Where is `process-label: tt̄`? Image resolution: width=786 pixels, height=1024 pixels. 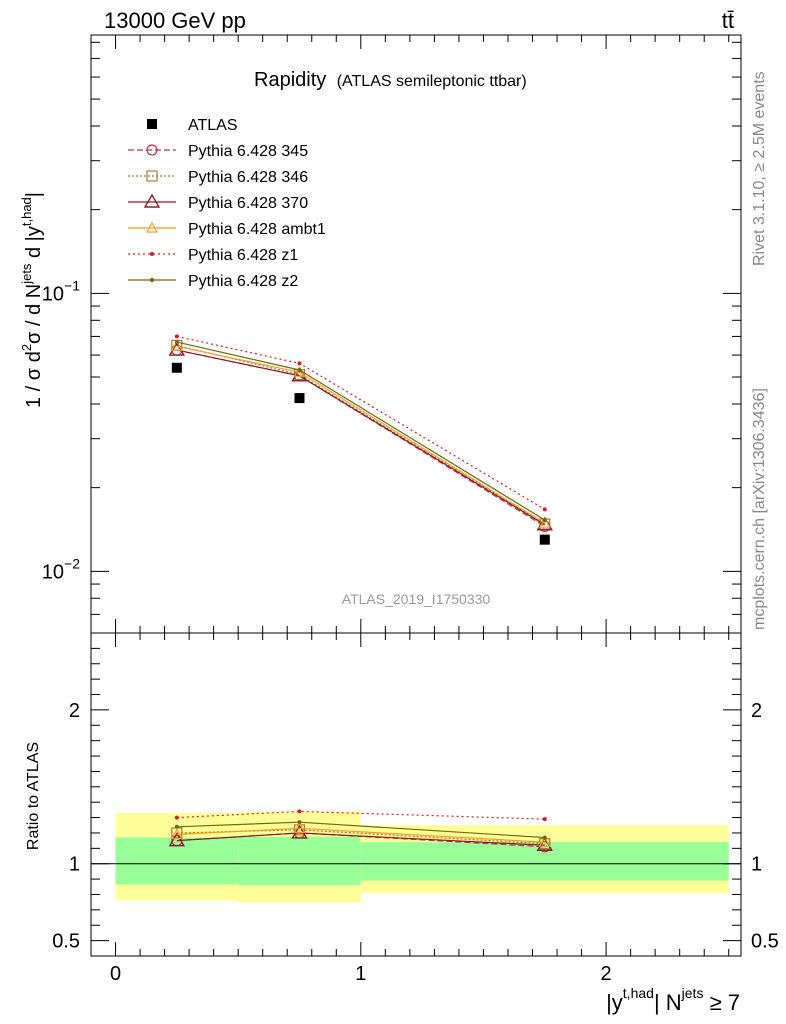 process-label: tt̄ is located at coordinates (728, 20).